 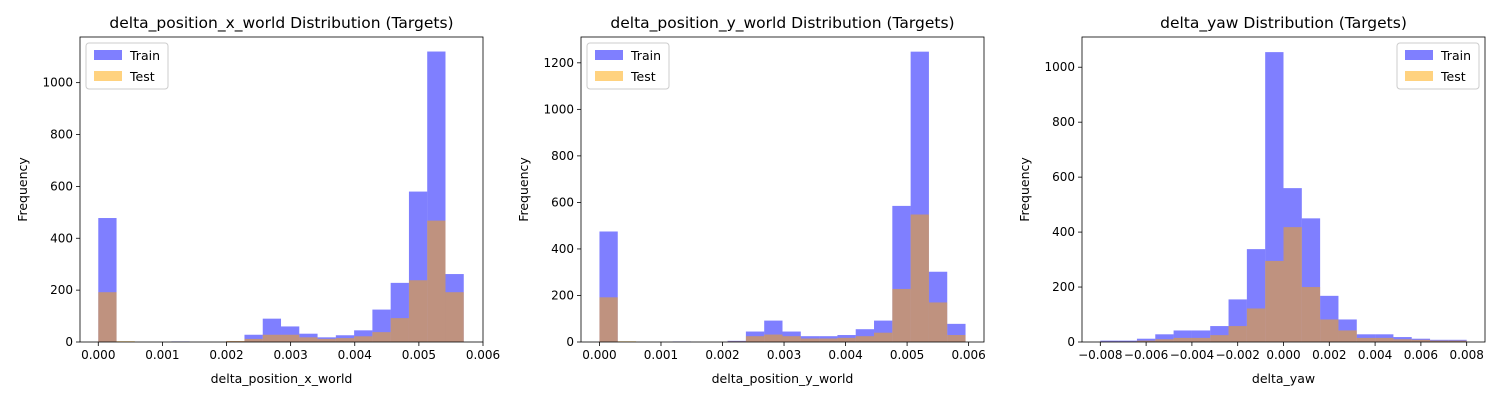 I want to click on x-tick-label: −0.004, so click(x=1192, y=355).